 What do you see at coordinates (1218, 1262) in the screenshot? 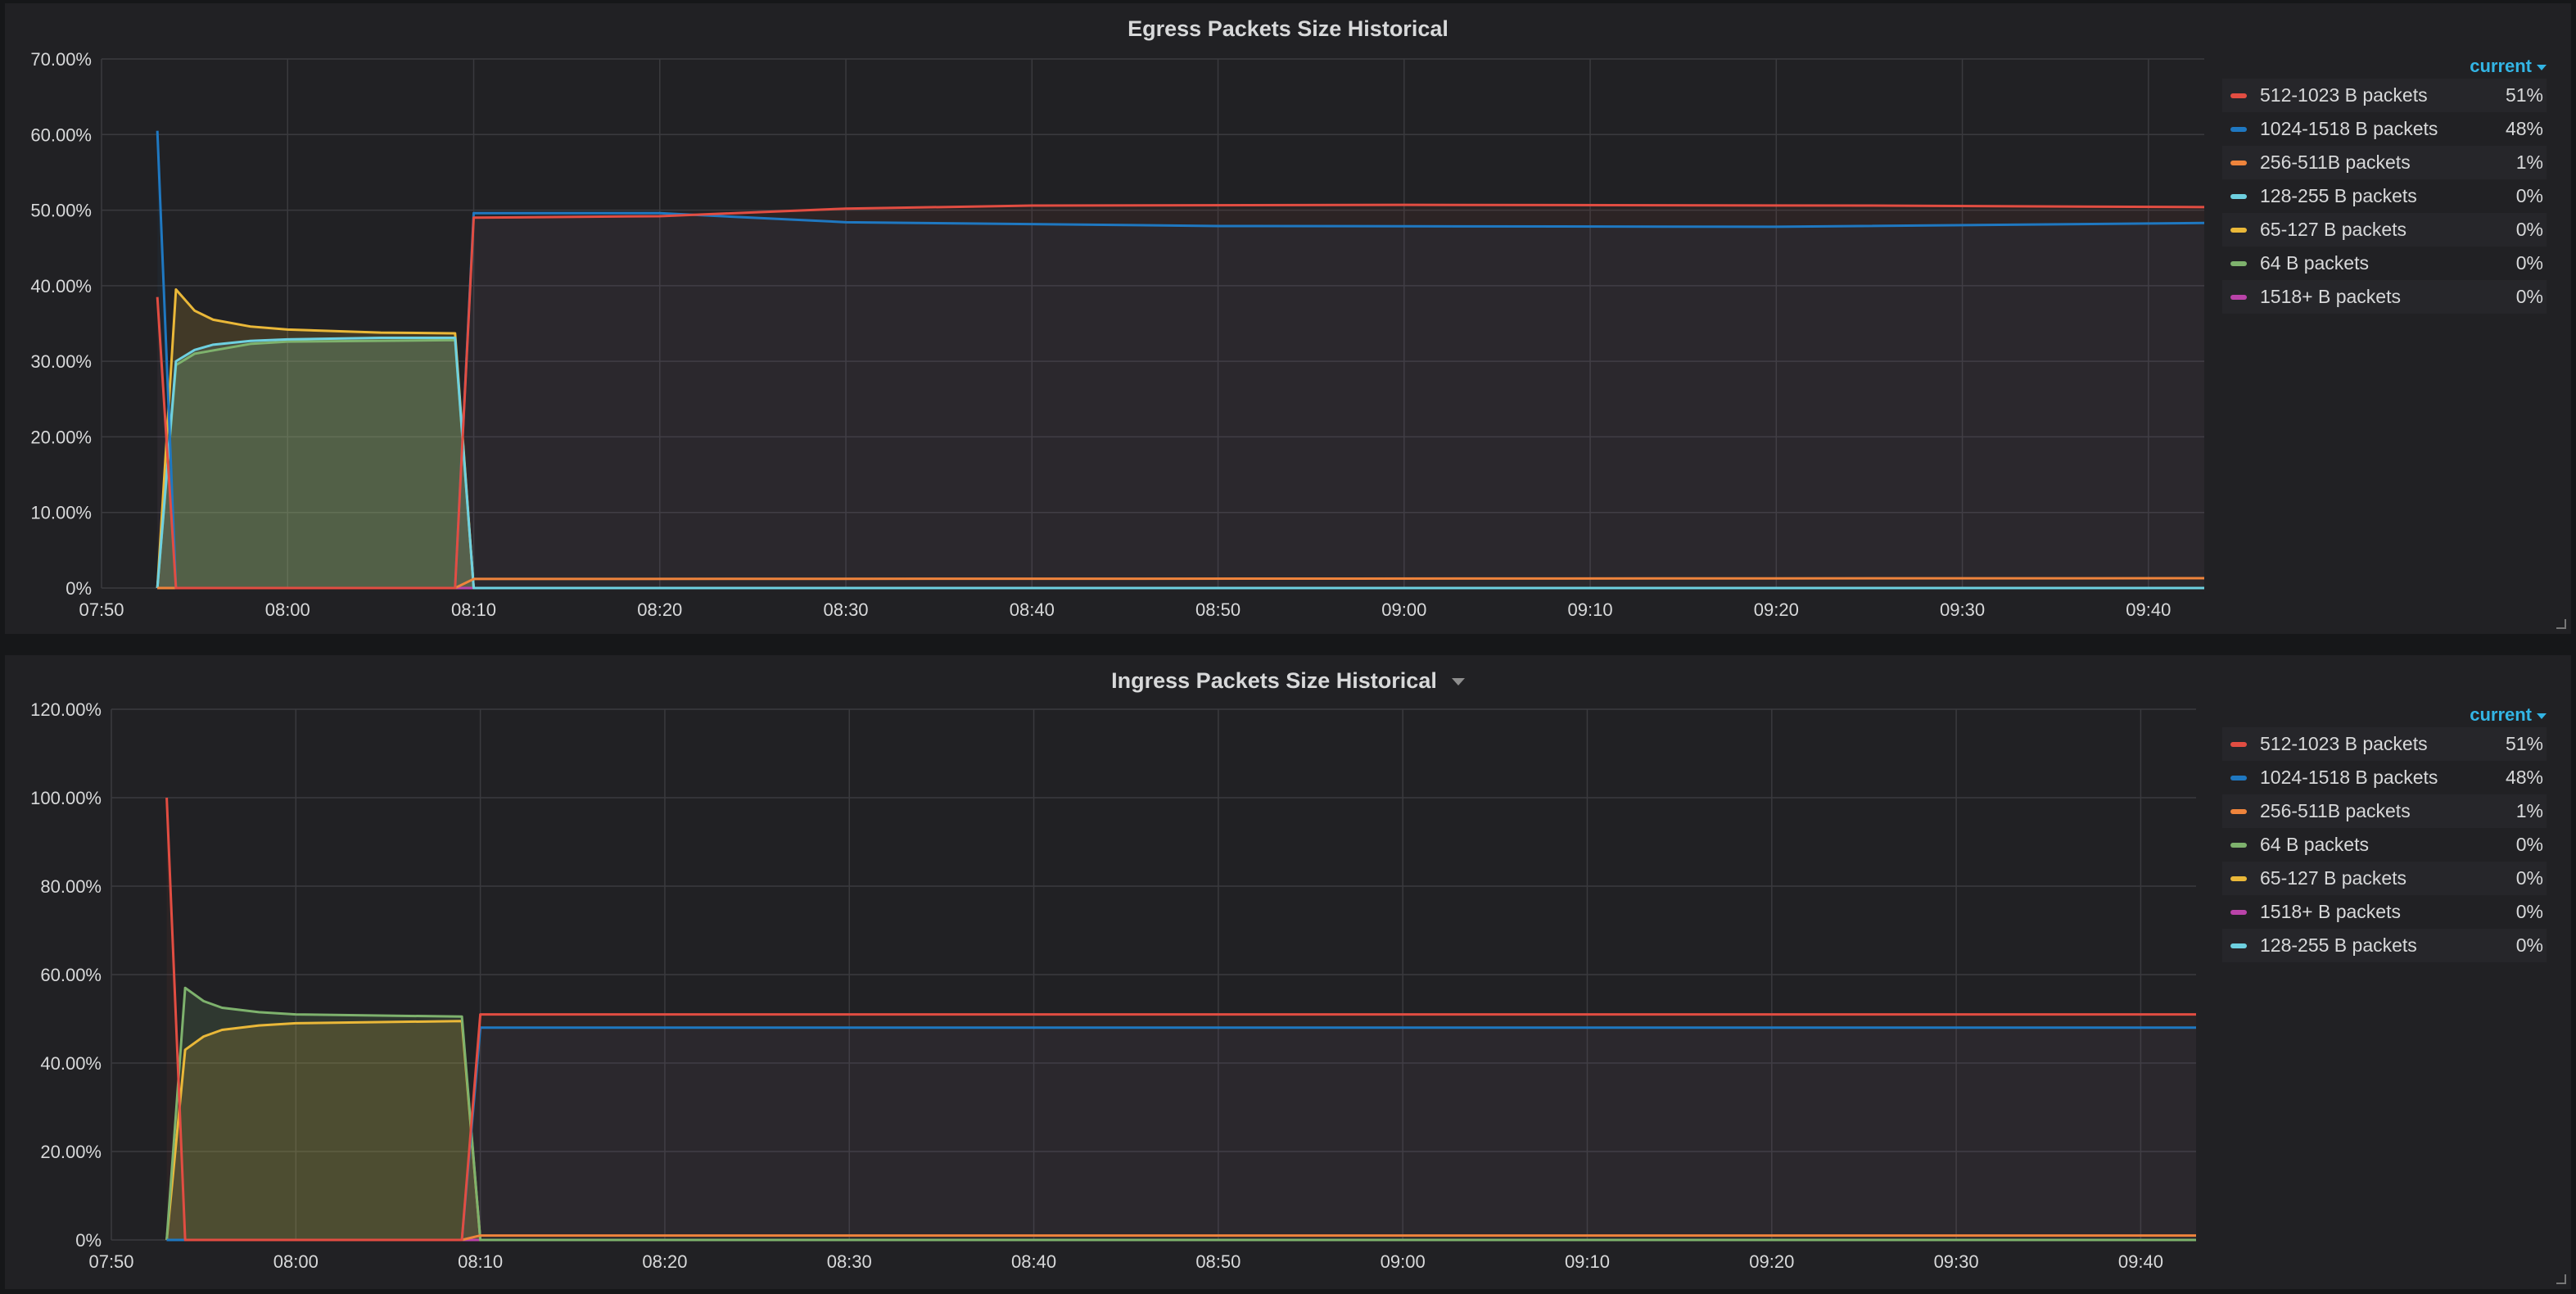
I see `x-tick-label: 08:50` at bounding box center [1218, 1262].